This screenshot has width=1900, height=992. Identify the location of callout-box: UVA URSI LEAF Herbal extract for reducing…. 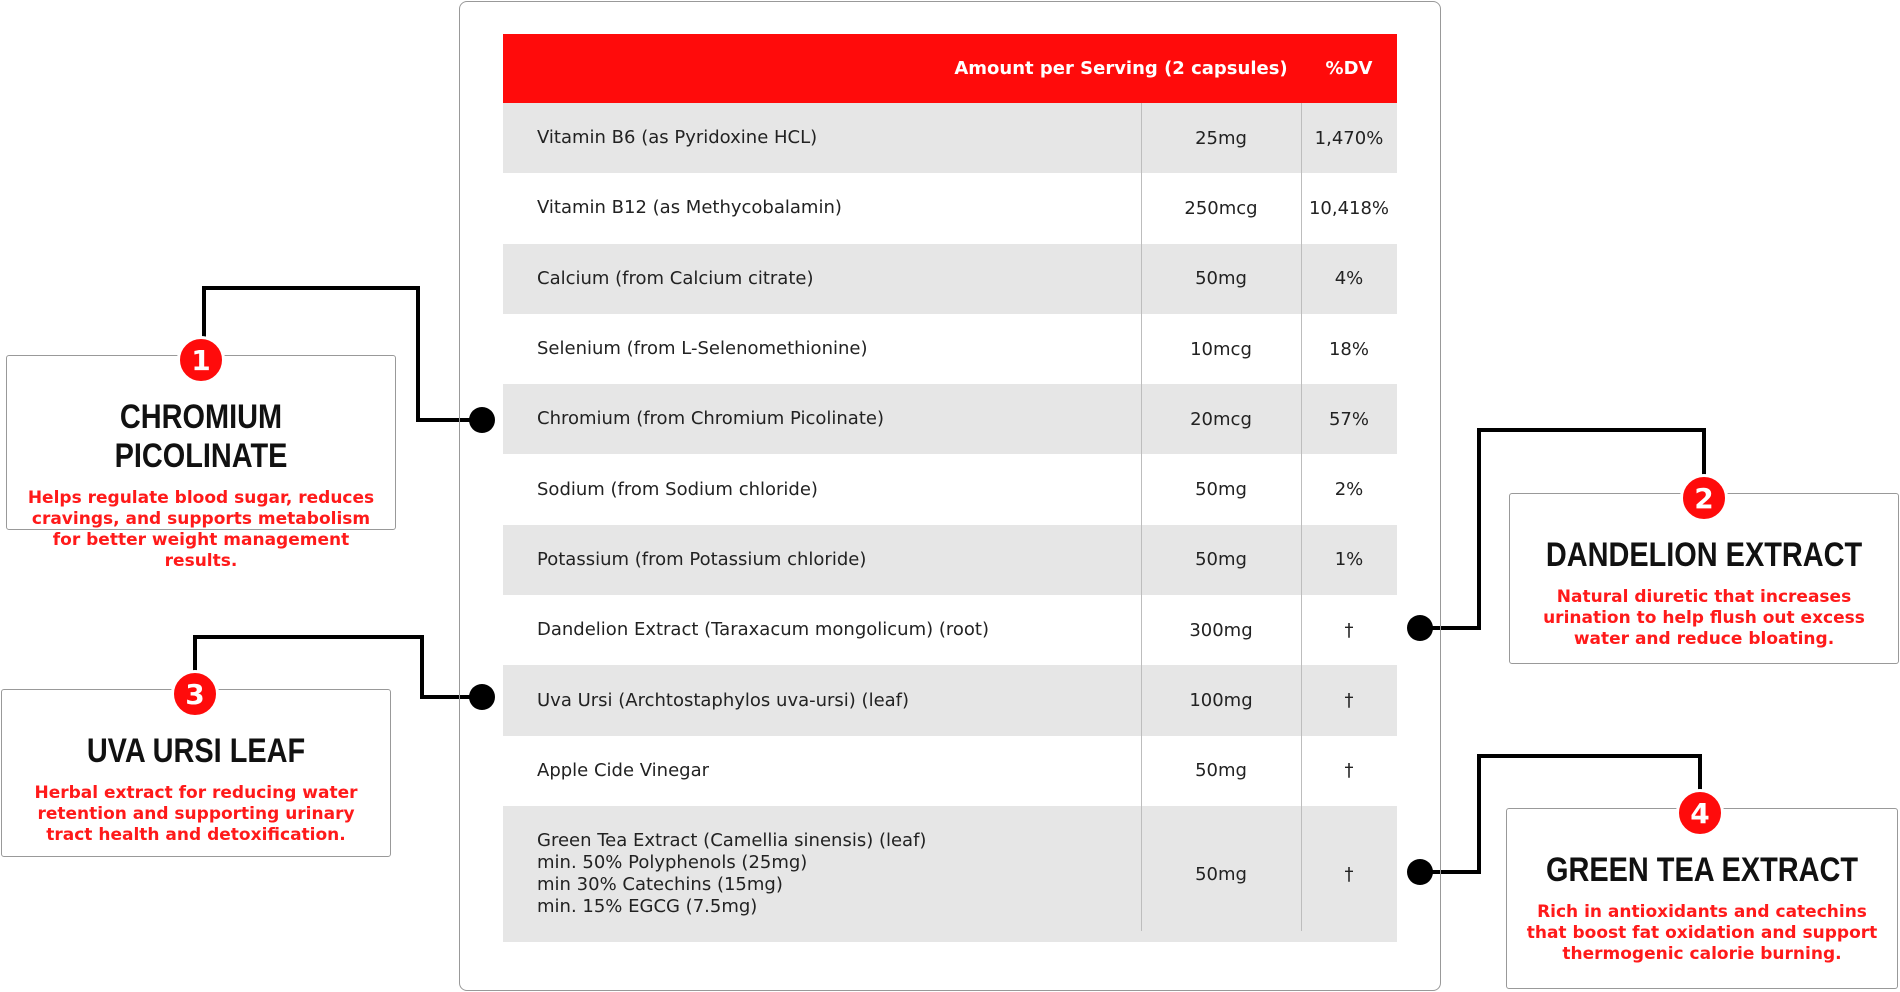
(196, 773).